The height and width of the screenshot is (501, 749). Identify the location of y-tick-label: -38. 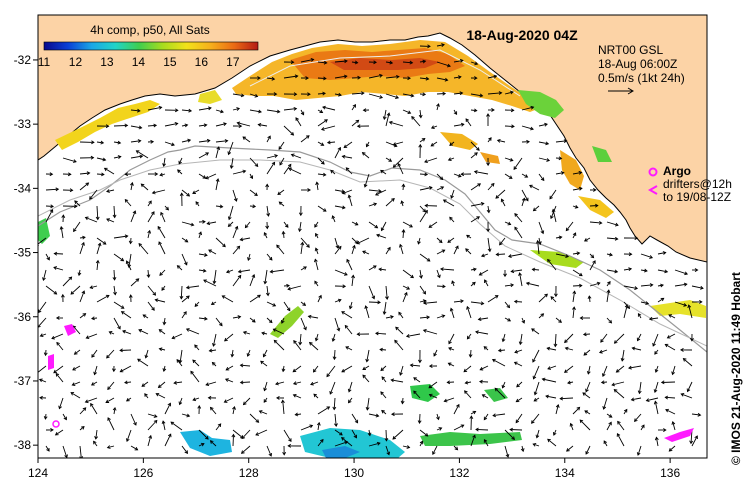
(23, 445).